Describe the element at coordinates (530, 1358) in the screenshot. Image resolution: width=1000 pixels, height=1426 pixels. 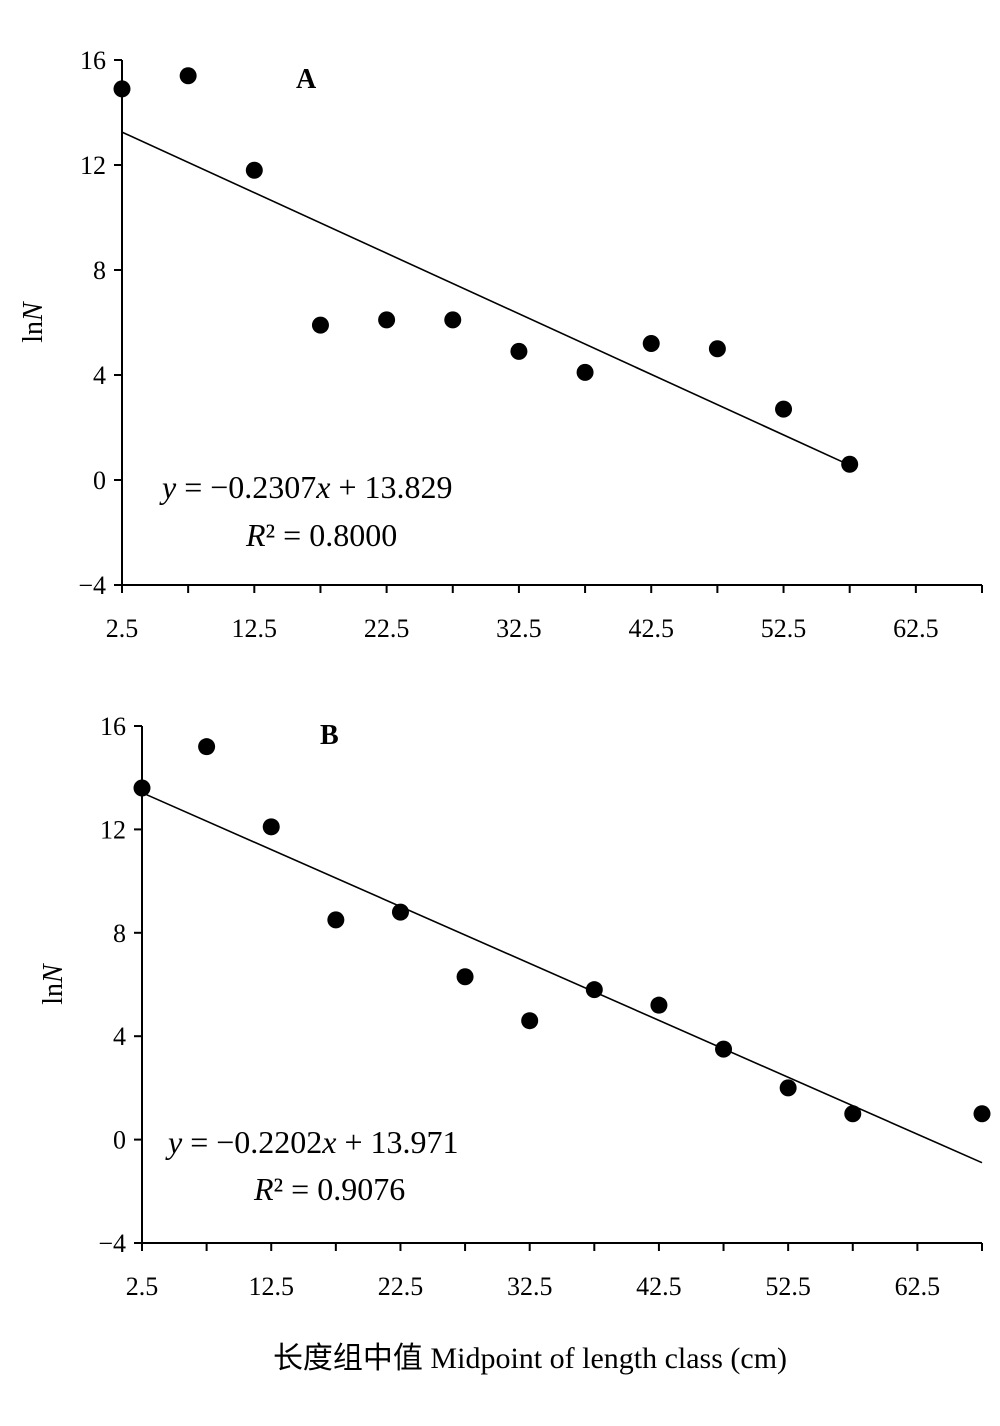
I see `x-axis-label: 长度组中值 Midpoint of length class (cm)` at that location.